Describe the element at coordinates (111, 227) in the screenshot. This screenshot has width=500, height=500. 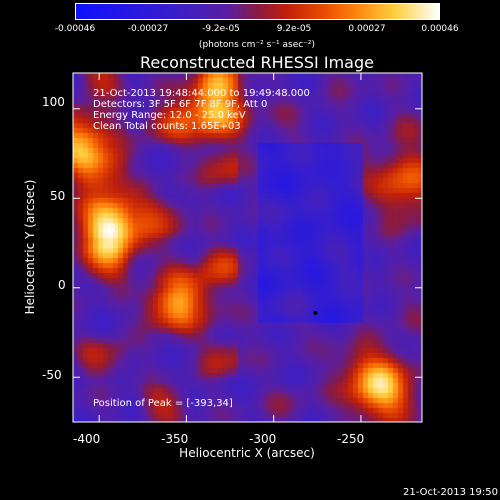
I see `peak-marker` at that location.